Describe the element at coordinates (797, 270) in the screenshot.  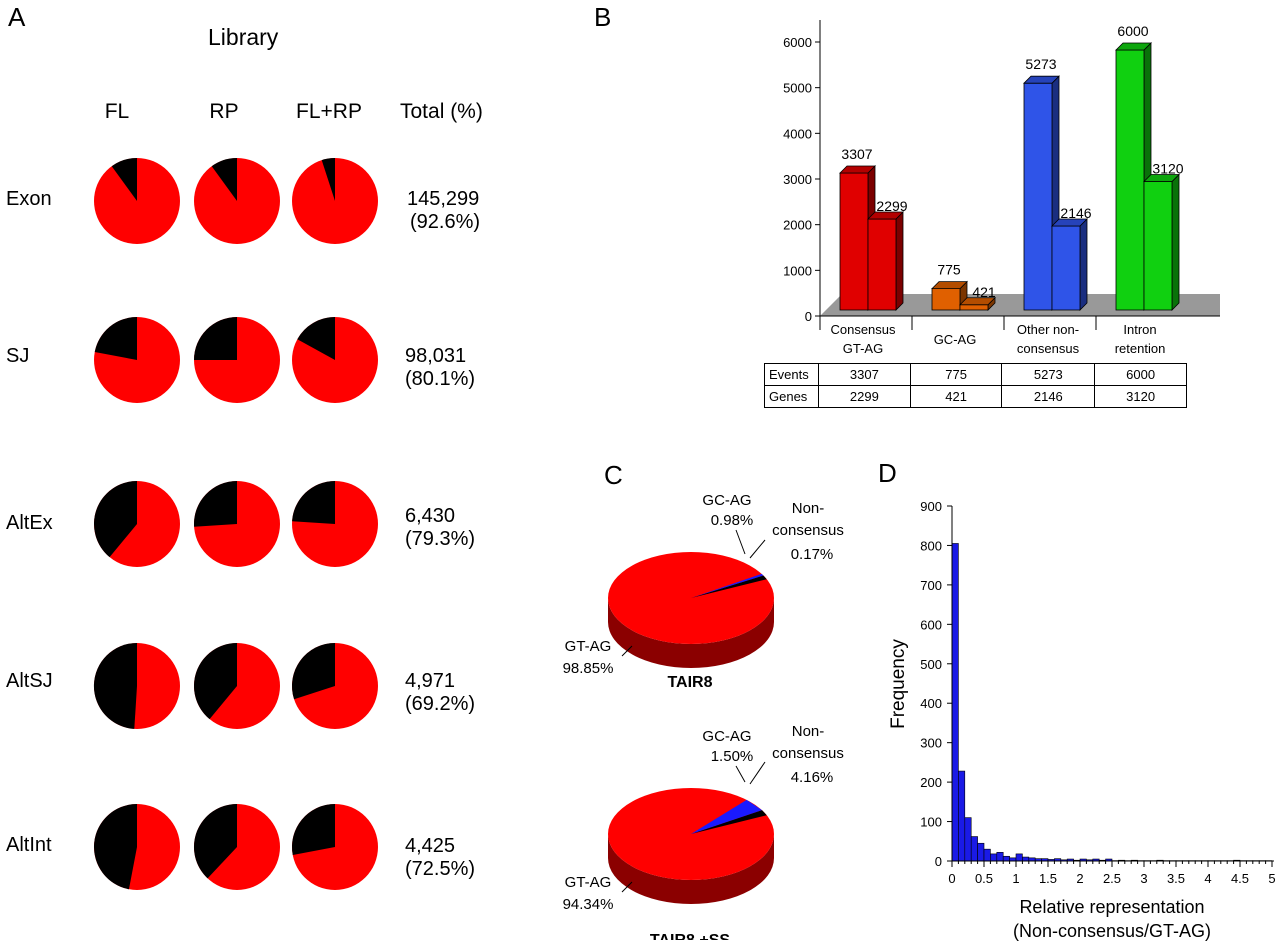
I see `y-tick-label: 1000` at that location.